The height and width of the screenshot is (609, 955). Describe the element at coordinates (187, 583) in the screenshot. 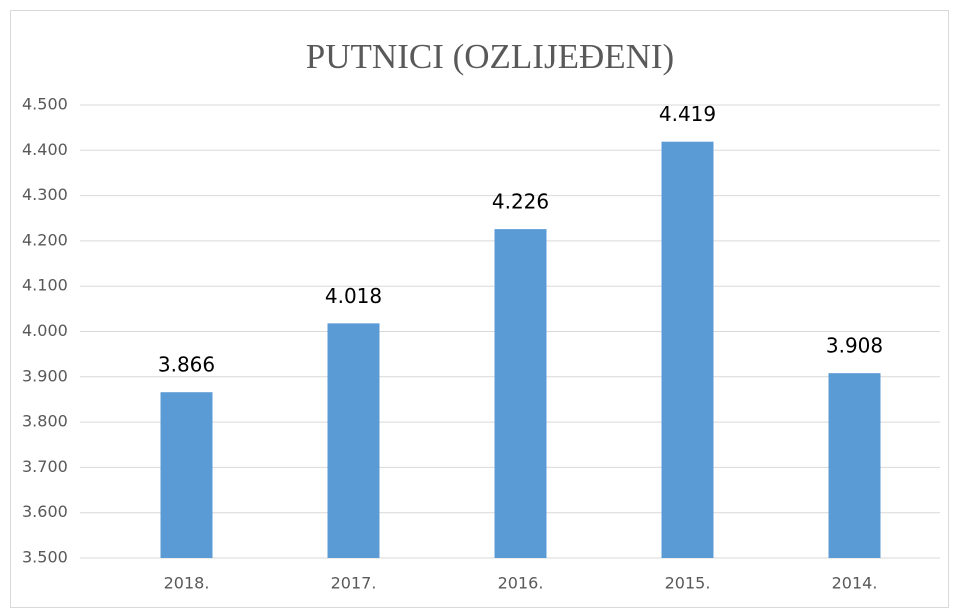

I see `x-tick-label: 2018.` at that location.